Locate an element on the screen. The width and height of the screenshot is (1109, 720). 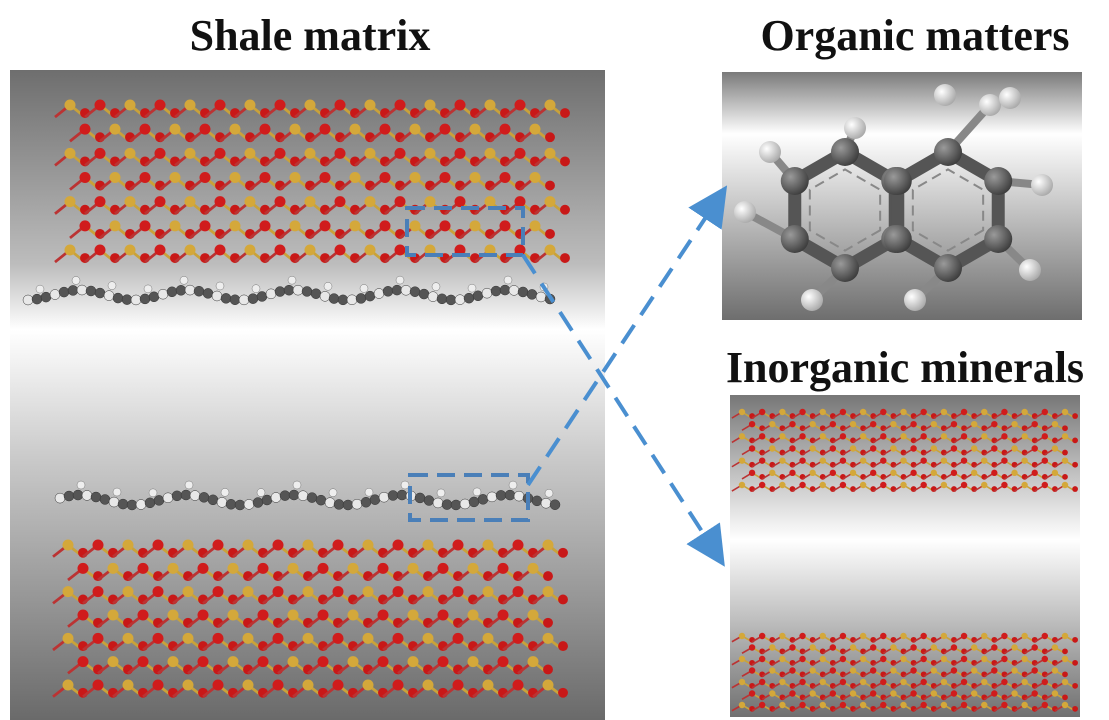
arrow is located at coordinates (627, 336).